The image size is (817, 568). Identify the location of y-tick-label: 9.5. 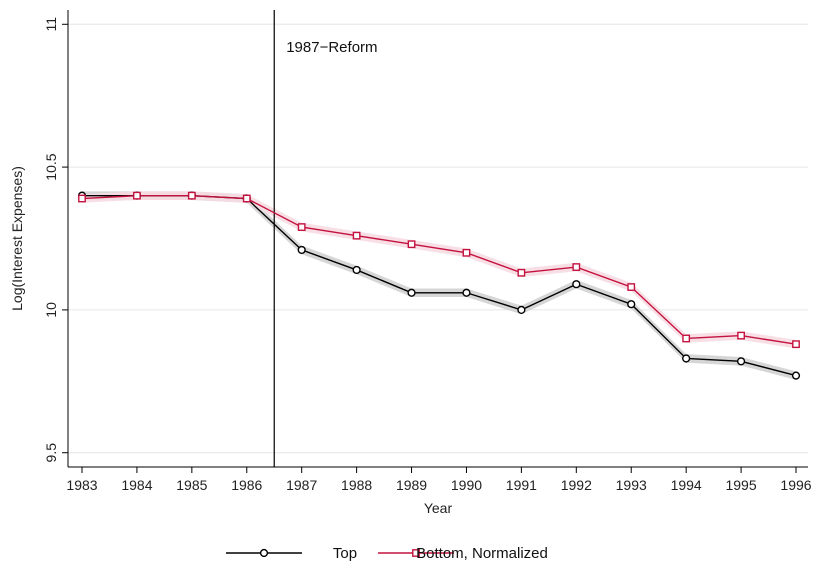
(51, 453).